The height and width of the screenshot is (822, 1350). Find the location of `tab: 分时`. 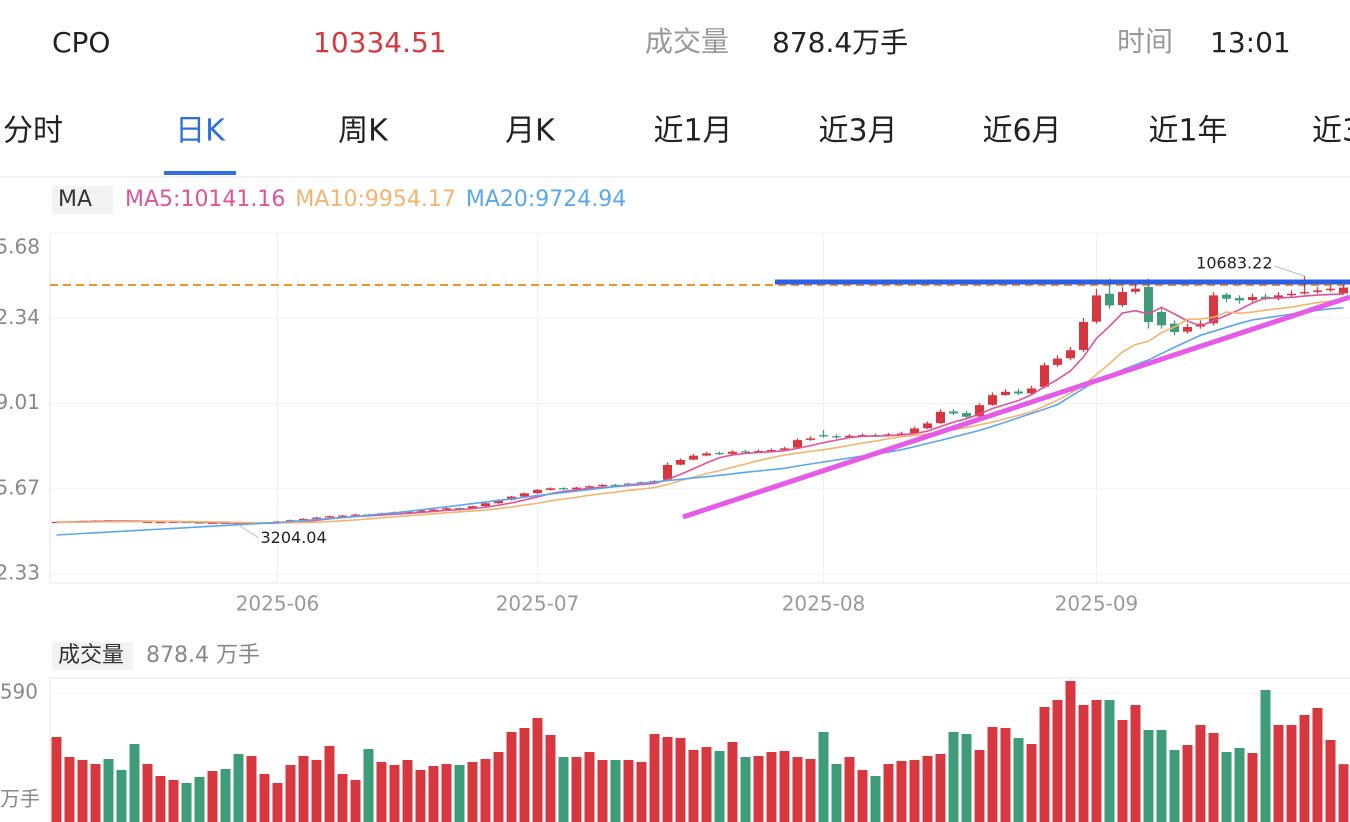

tab: 分时 is located at coordinates (33, 131).